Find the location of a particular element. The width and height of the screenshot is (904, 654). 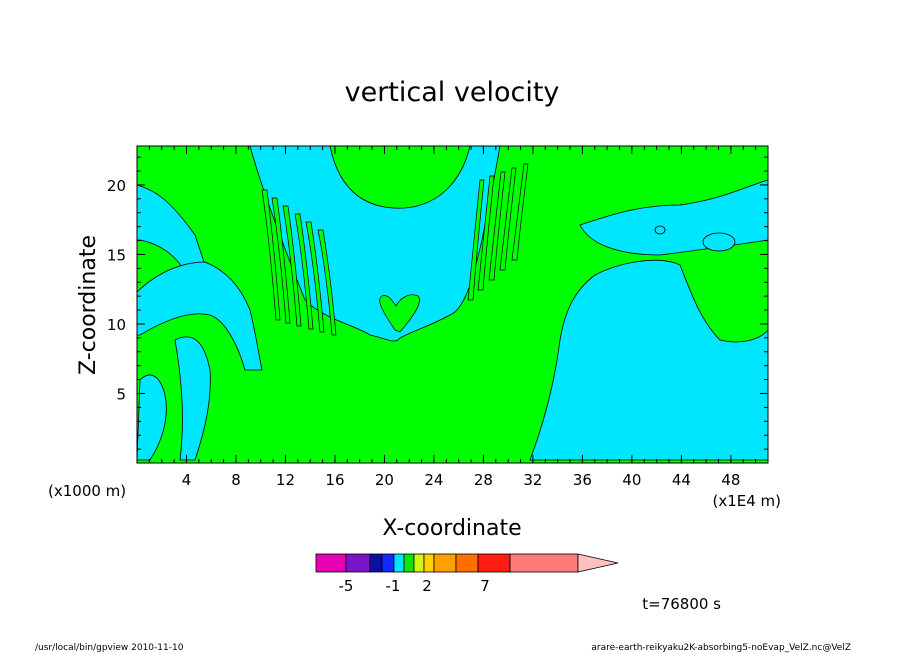

x-tick-label: 24 is located at coordinates (433, 480).